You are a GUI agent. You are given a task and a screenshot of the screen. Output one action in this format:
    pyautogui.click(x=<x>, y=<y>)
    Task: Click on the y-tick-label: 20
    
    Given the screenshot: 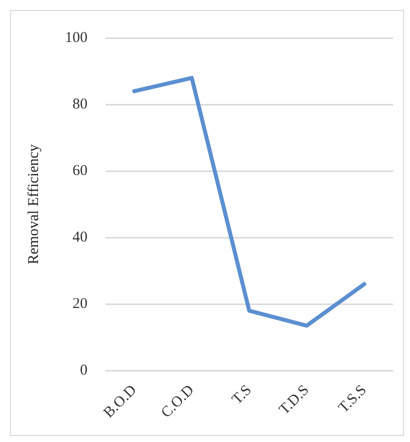 What is the action you would take?
    pyautogui.click(x=80, y=304)
    